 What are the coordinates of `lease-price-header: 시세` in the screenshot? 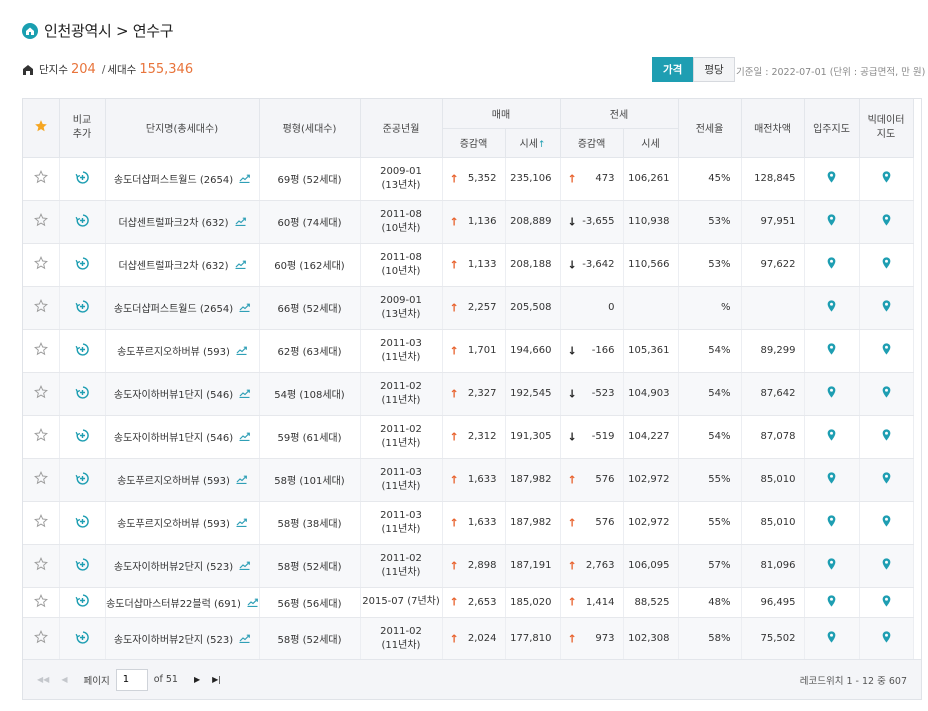 It's located at (651, 143).